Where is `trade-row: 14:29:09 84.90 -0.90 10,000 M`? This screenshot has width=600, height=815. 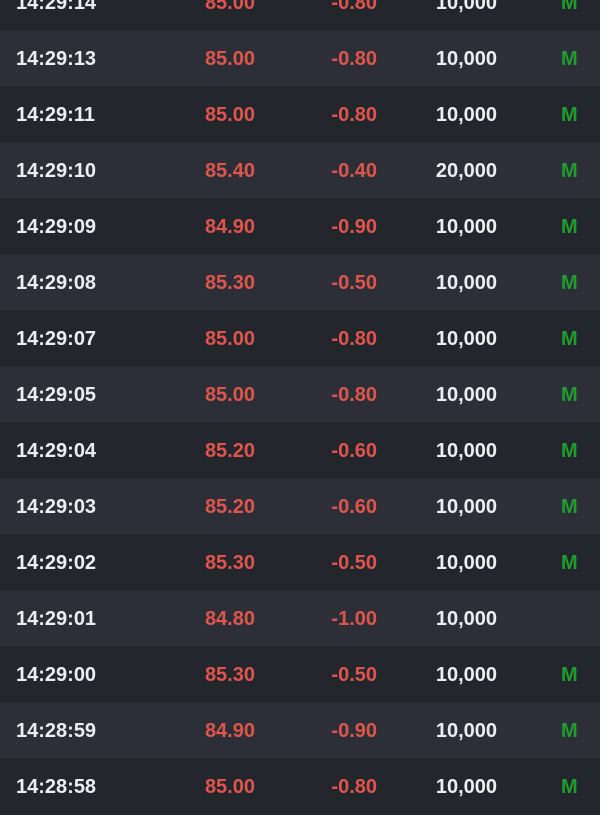 trade-row: 14:29:09 84.90 -0.90 10,000 M is located at coordinates (300, 227).